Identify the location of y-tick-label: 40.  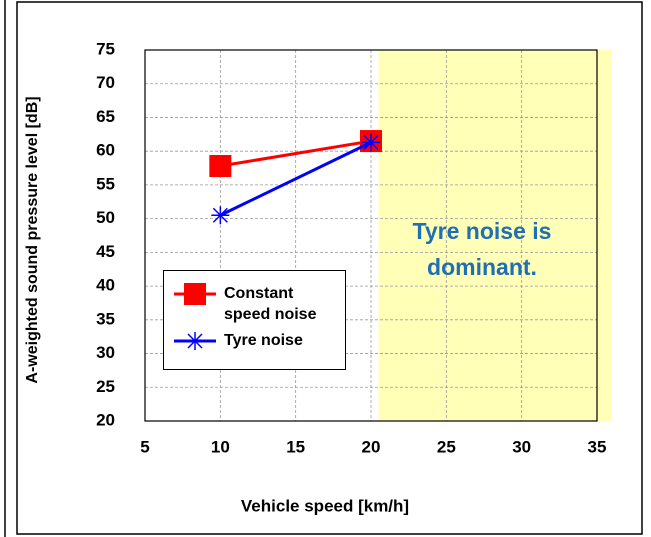
(105, 285).